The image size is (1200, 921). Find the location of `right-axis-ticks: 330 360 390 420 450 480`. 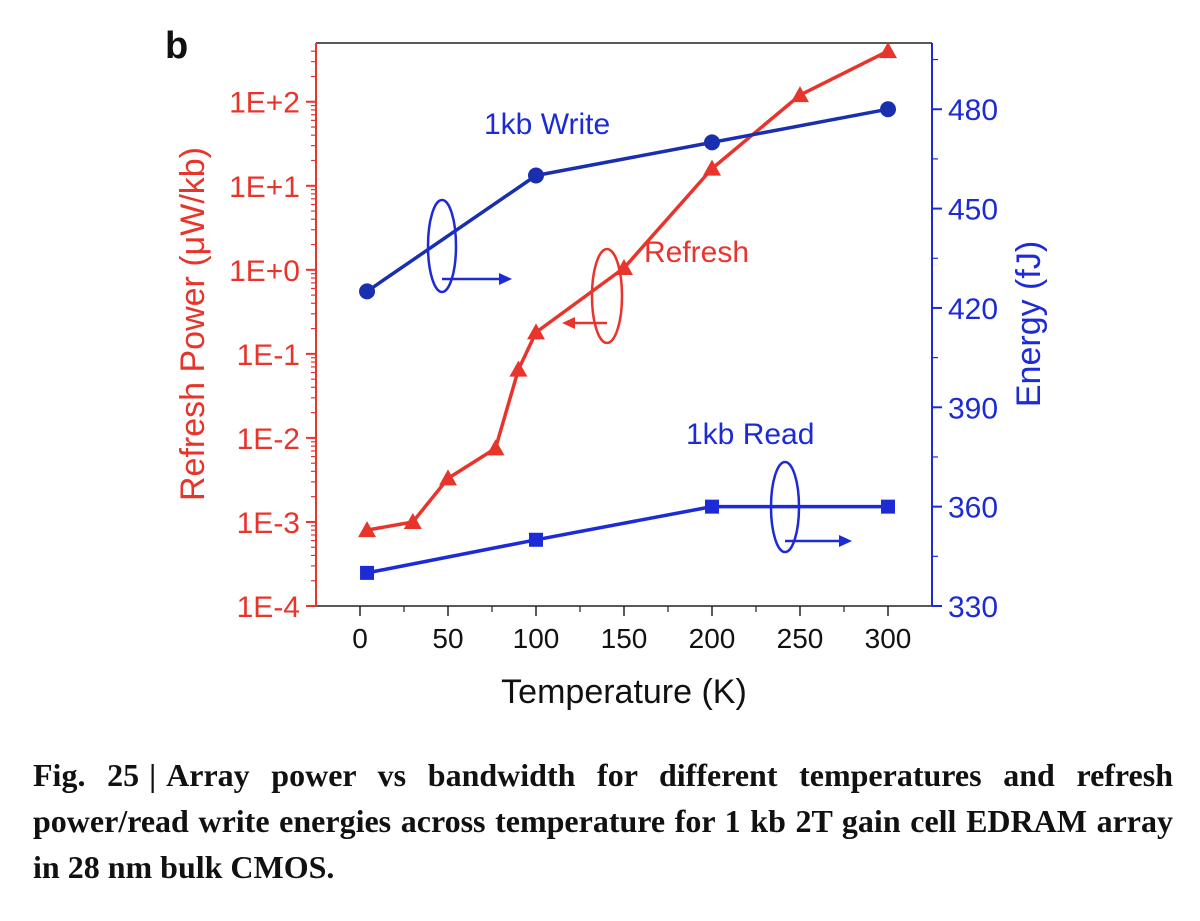

right-axis-ticks: 330 360 390 420 450 480 is located at coordinates (965, 341).